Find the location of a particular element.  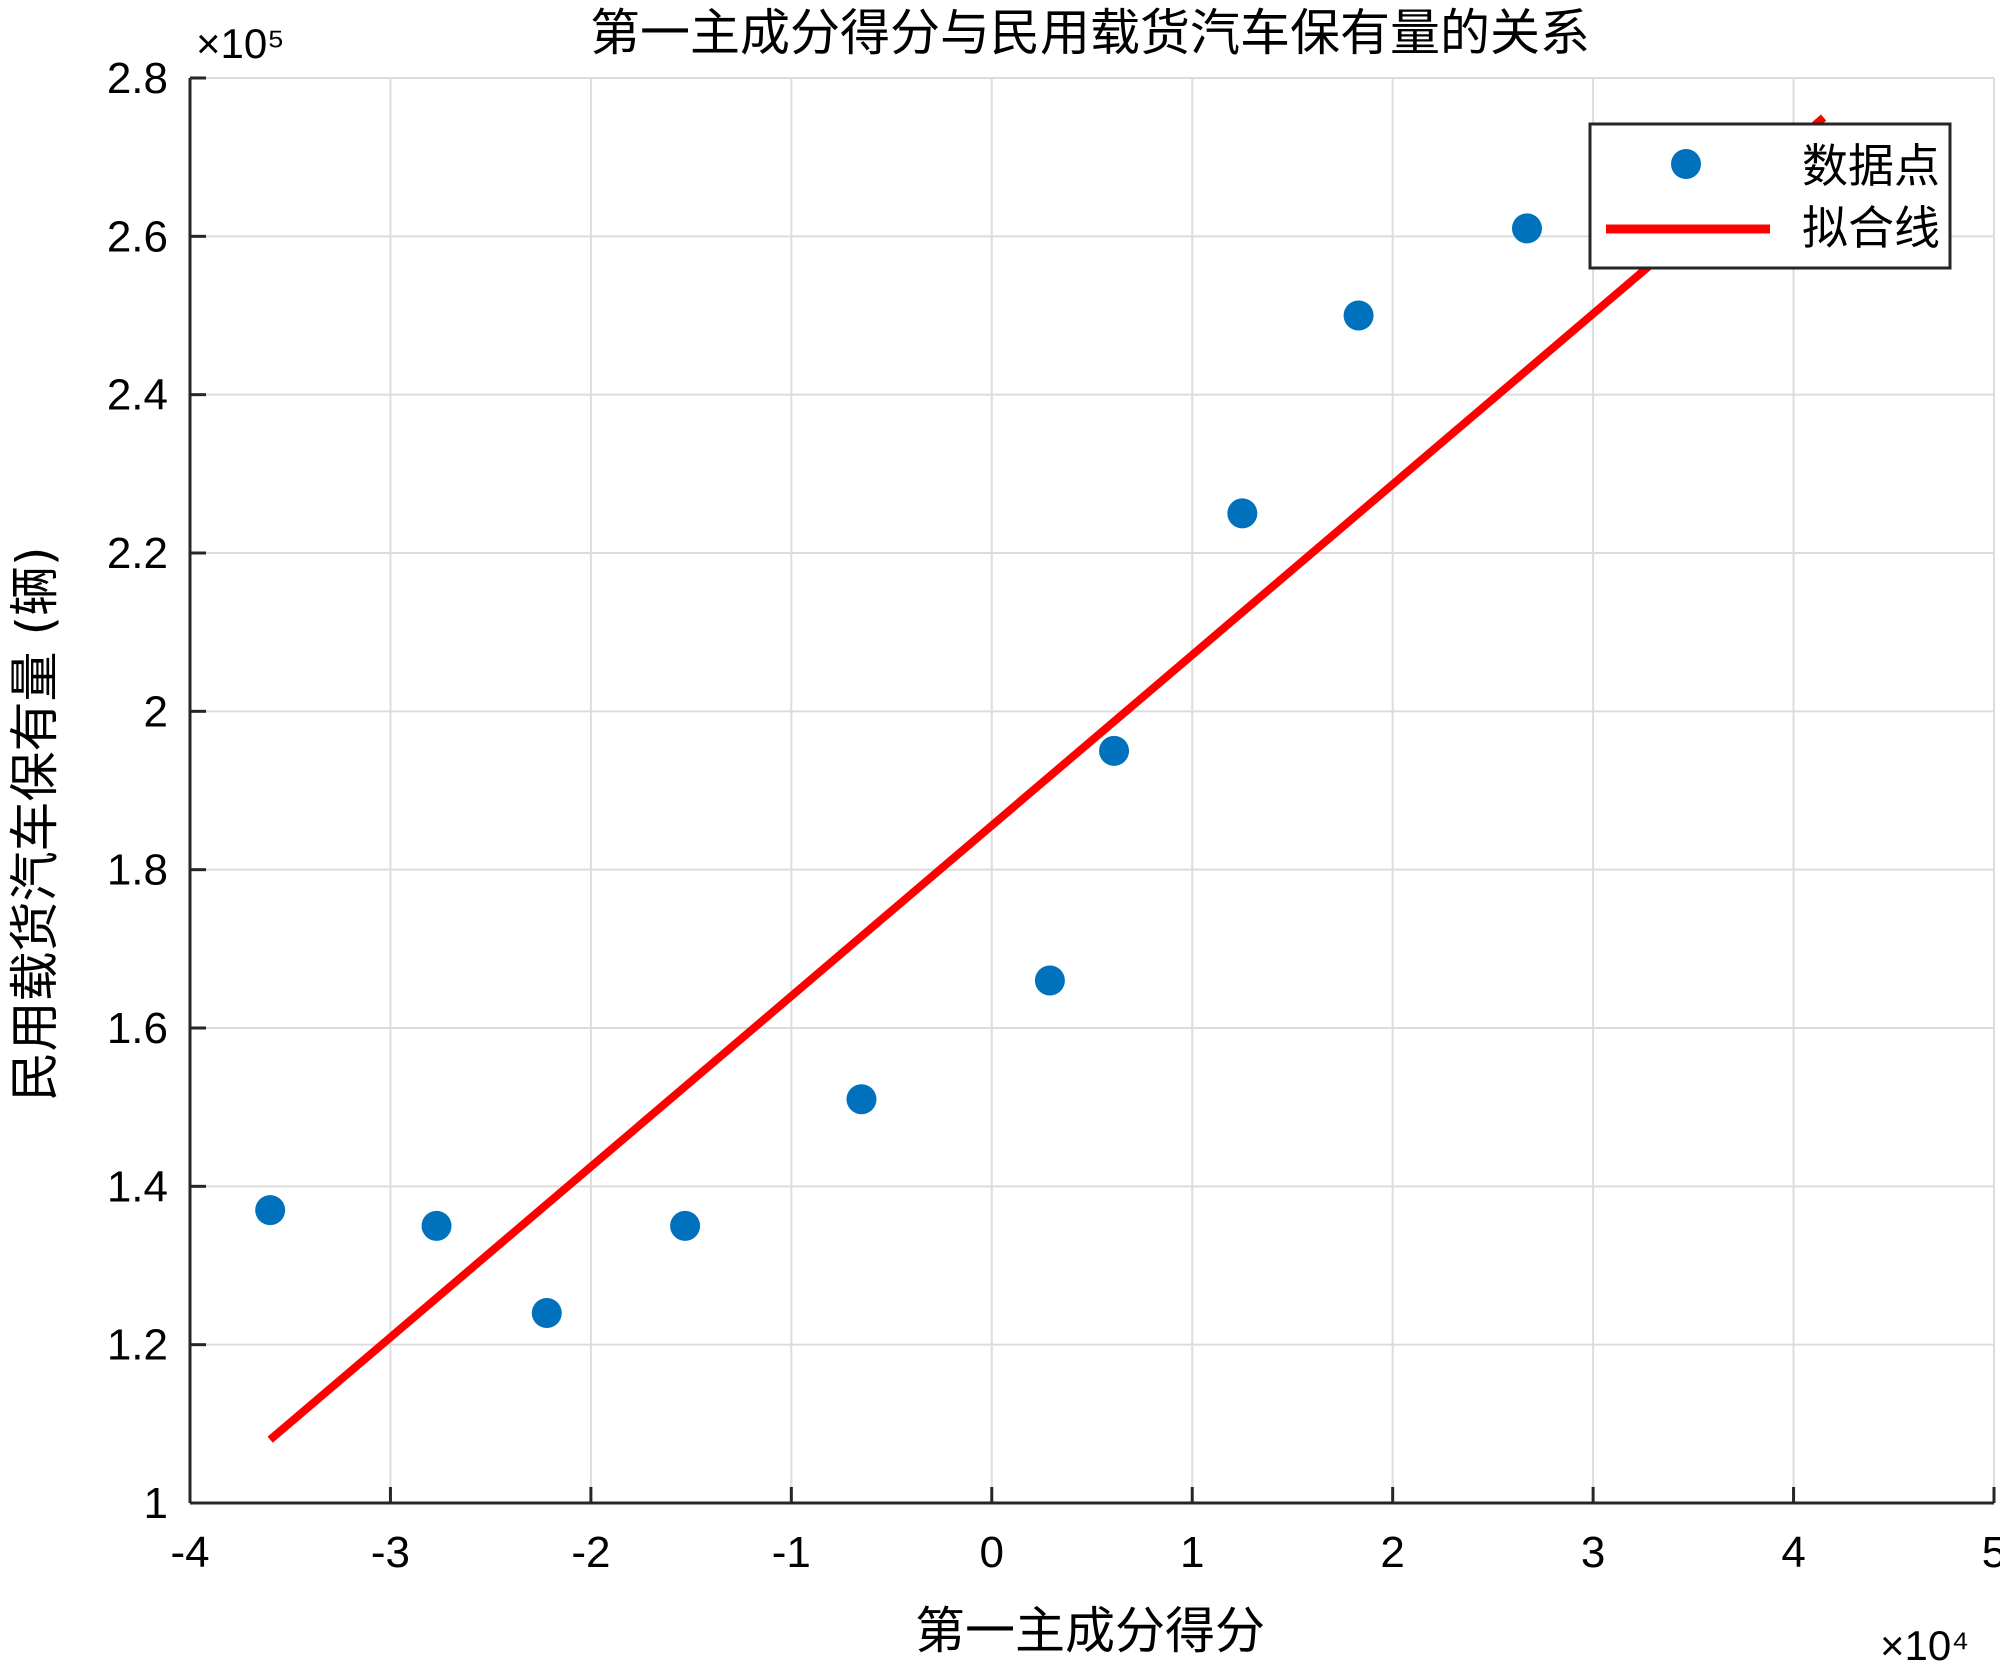

x-axis-multiplier: ×10⁴ is located at coordinates (1924, 1645).